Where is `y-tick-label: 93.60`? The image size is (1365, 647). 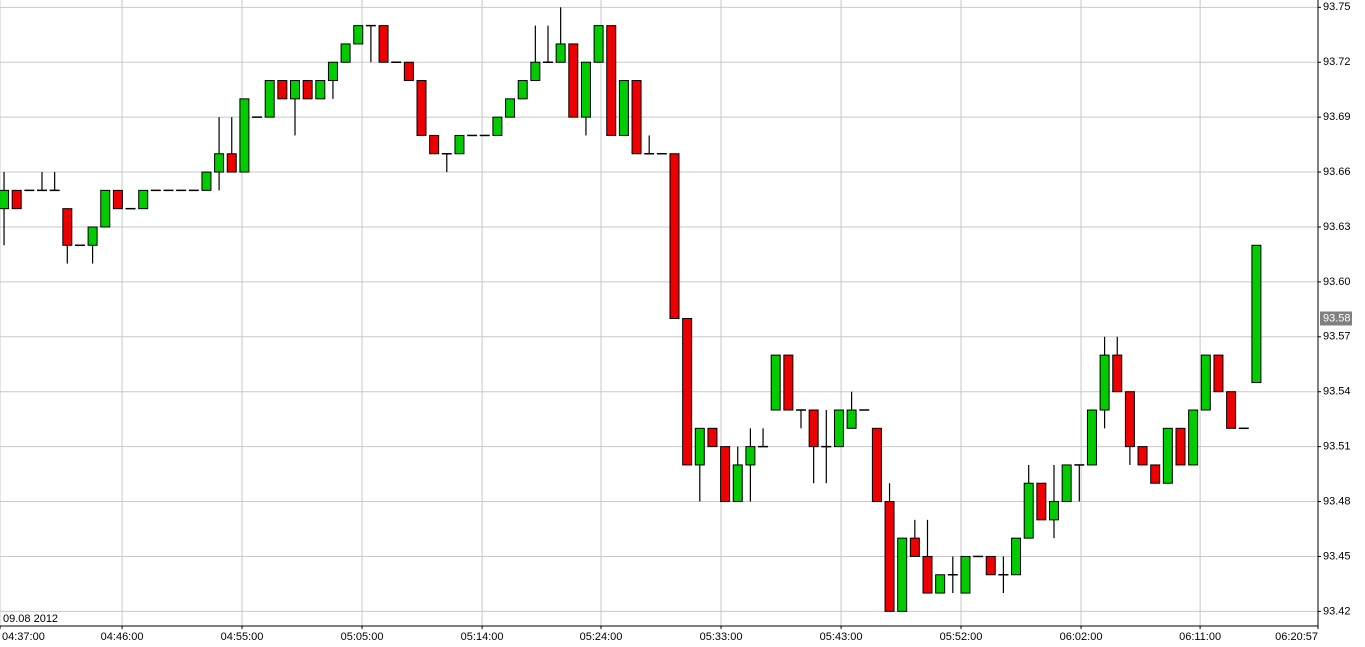 y-tick-label: 93.60 is located at coordinates (1337, 282).